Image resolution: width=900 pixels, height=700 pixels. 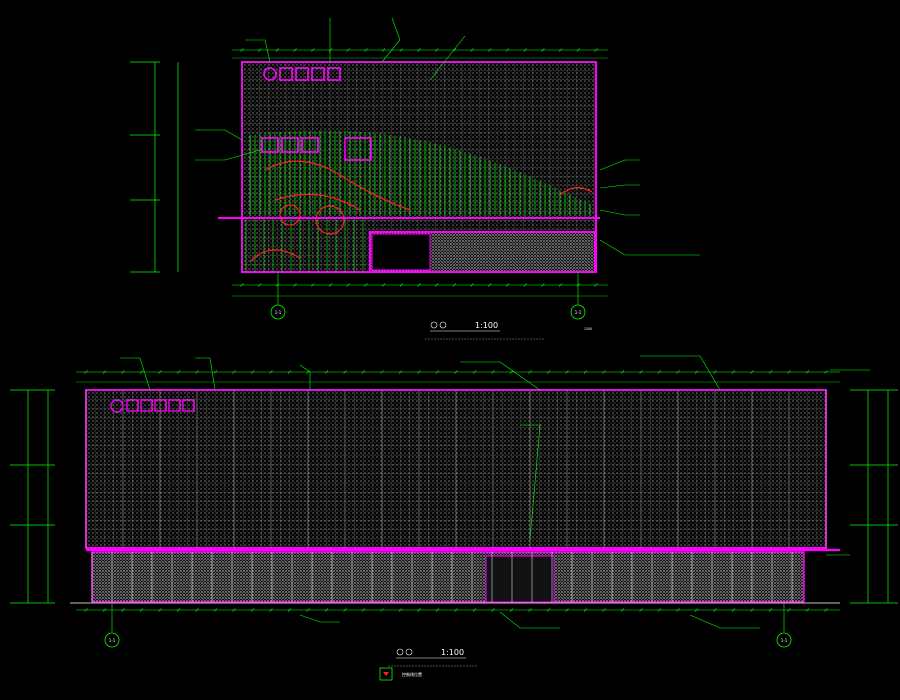 What do you see at coordinates (578, 312) in the screenshot?
I see `top-axis-right-label: 1-1` at bounding box center [578, 312].